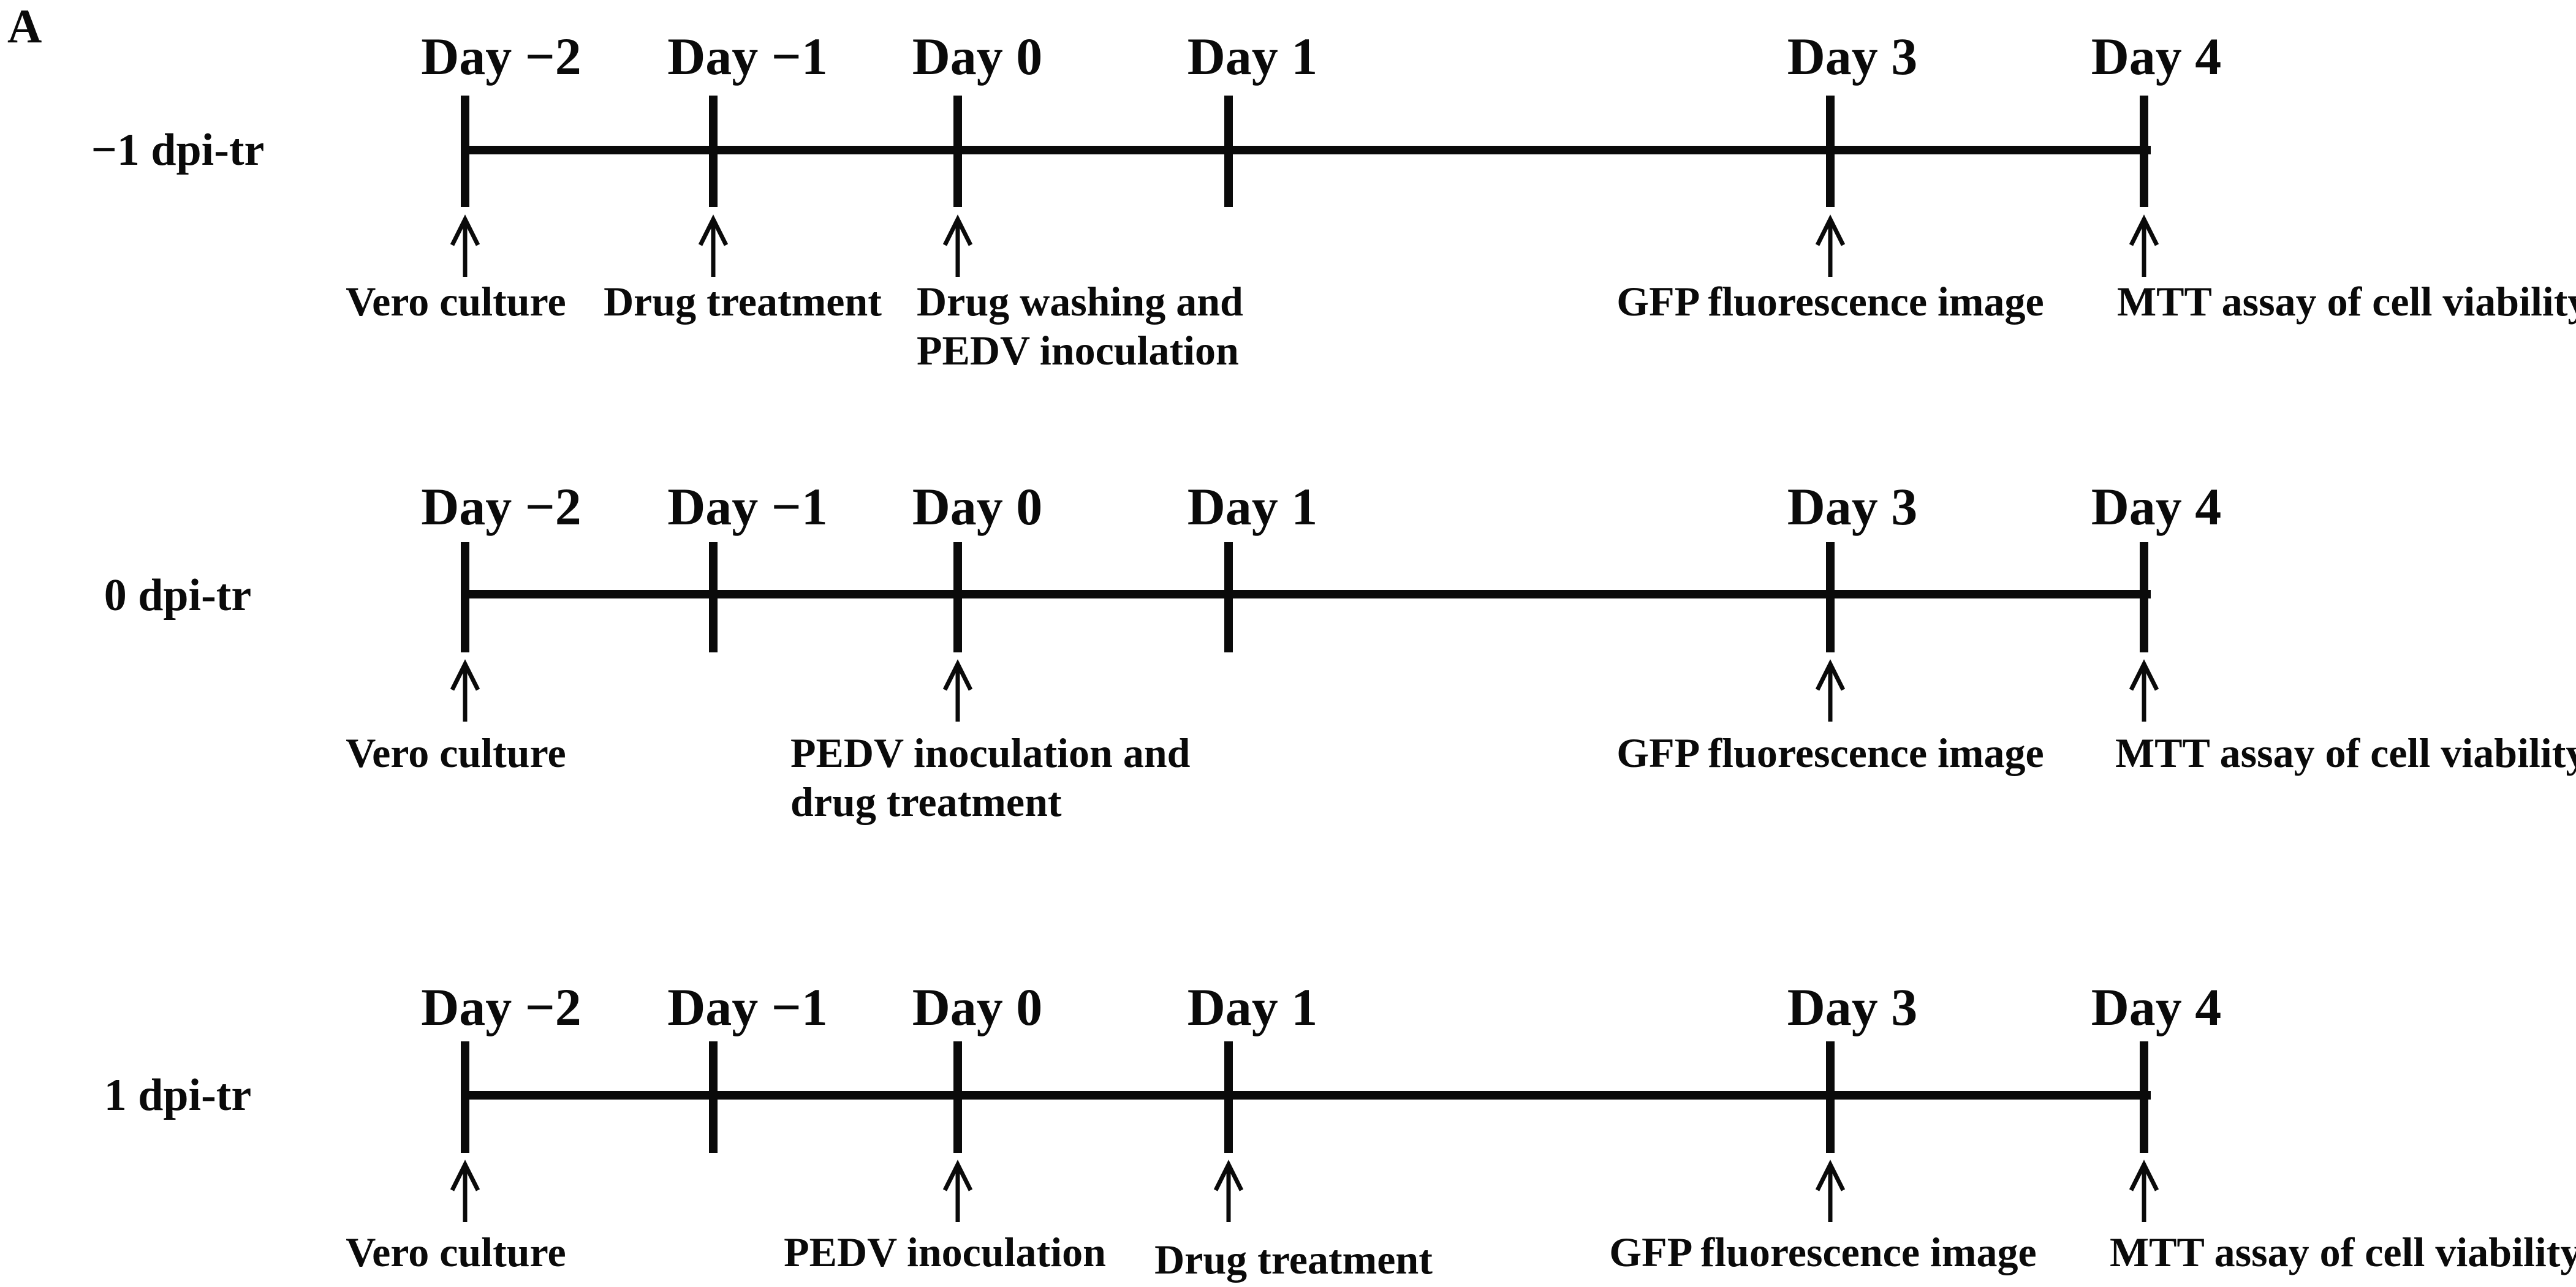 The height and width of the screenshot is (1287, 2576). I want to click on event-label-pedv-inoculation: PEDV inoculation, so click(945, 1252).